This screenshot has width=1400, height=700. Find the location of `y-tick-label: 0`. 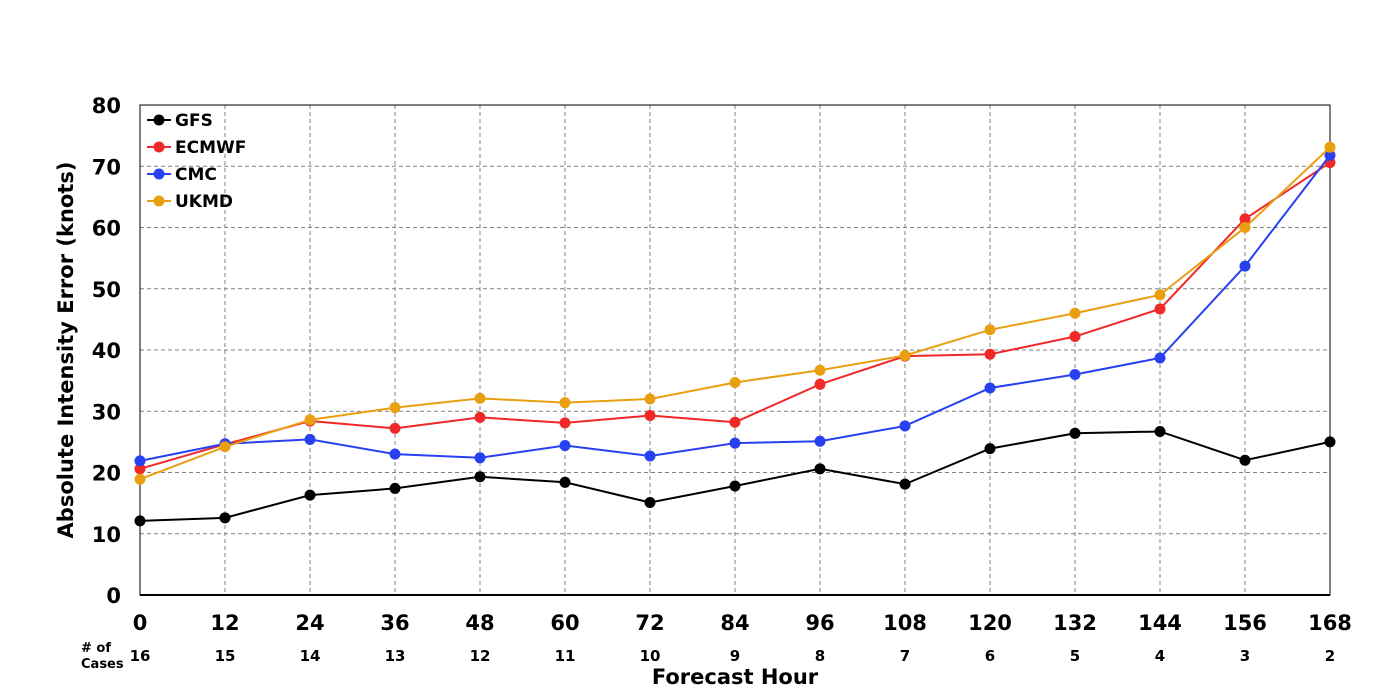

y-tick-label: 0 is located at coordinates (113, 596).